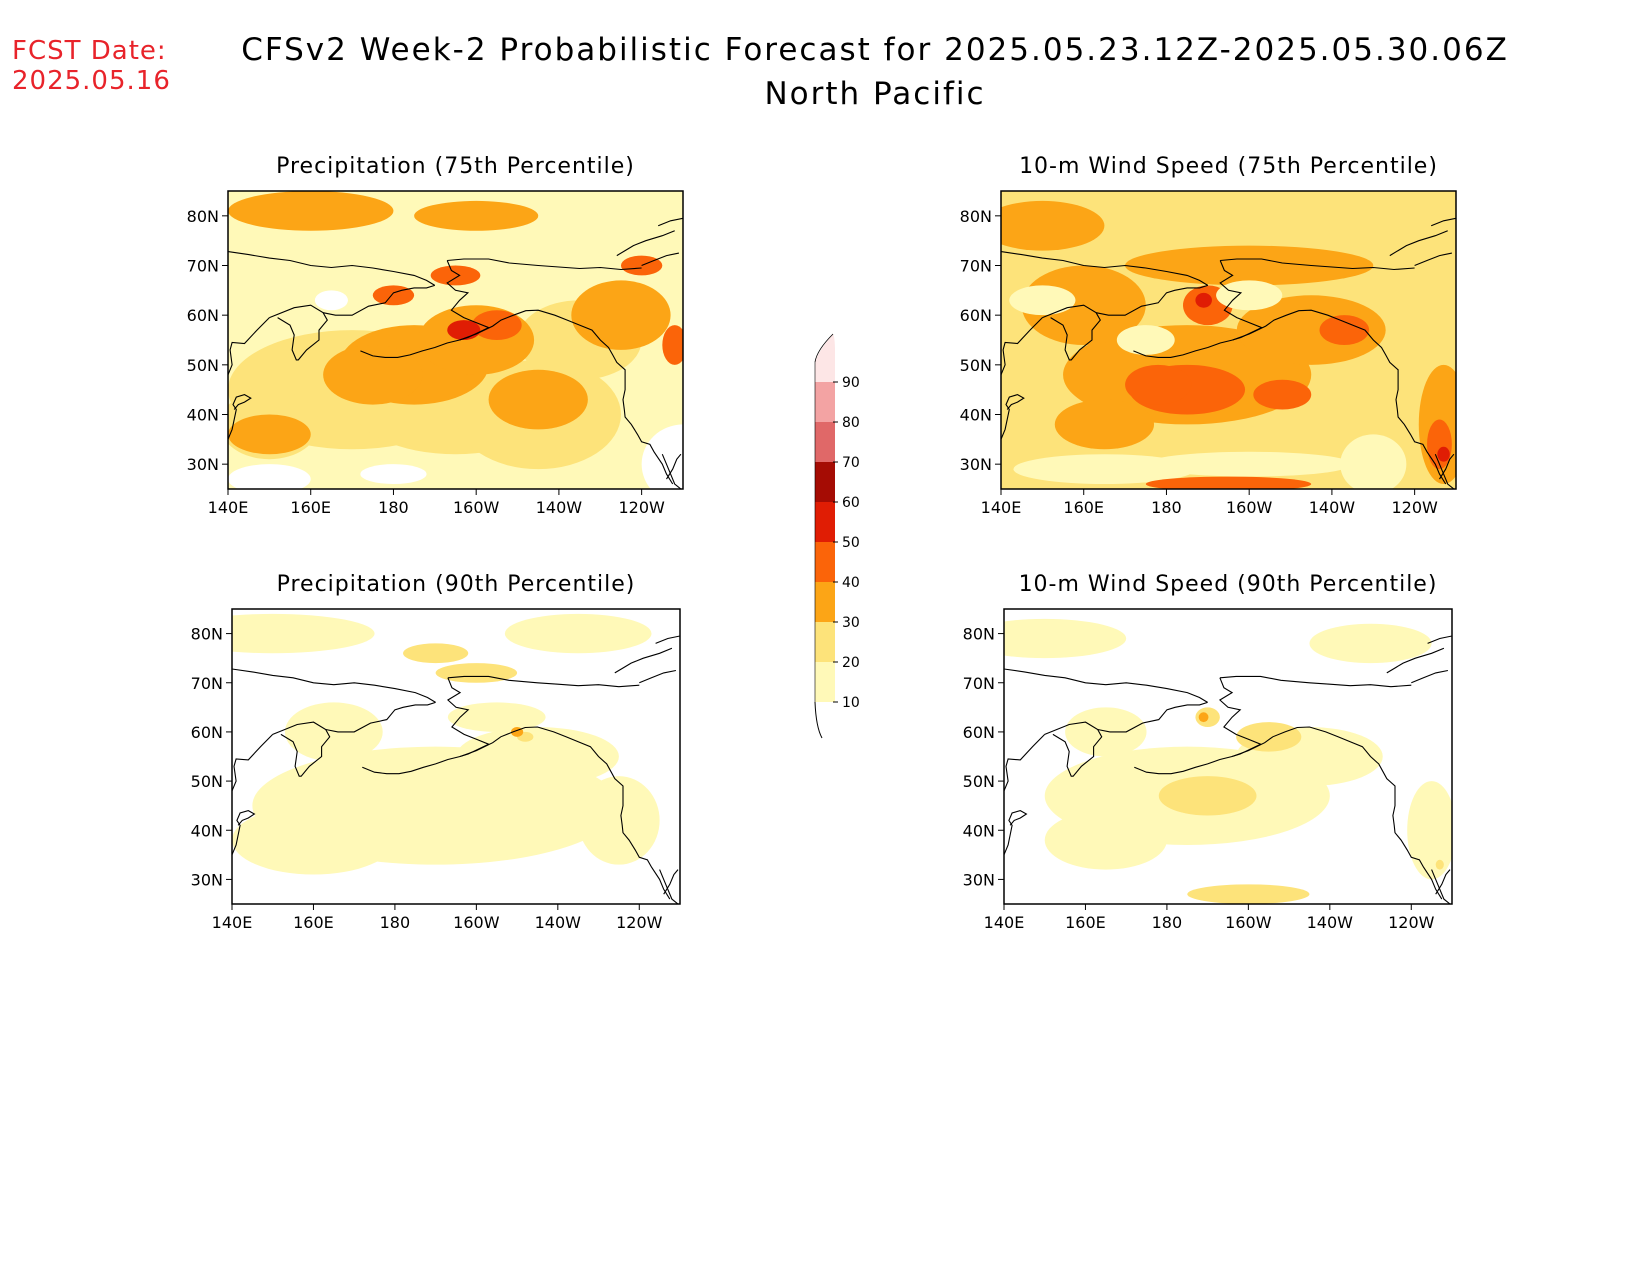 This screenshot has width=1650, height=1275. Describe the element at coordinates (875, 94) in the screenshot. I see `page-subtitle: North Pacific` at that location.